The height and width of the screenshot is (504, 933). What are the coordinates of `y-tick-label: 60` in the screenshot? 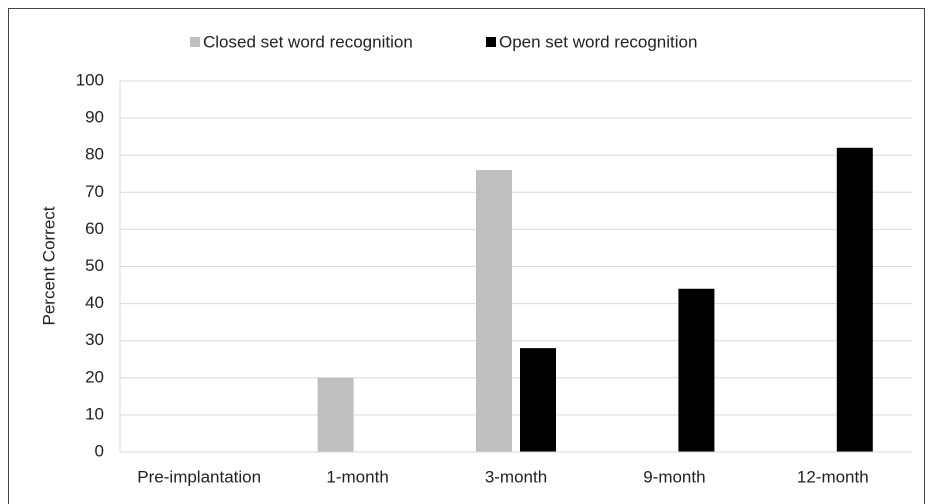 It's located at (94, 228).